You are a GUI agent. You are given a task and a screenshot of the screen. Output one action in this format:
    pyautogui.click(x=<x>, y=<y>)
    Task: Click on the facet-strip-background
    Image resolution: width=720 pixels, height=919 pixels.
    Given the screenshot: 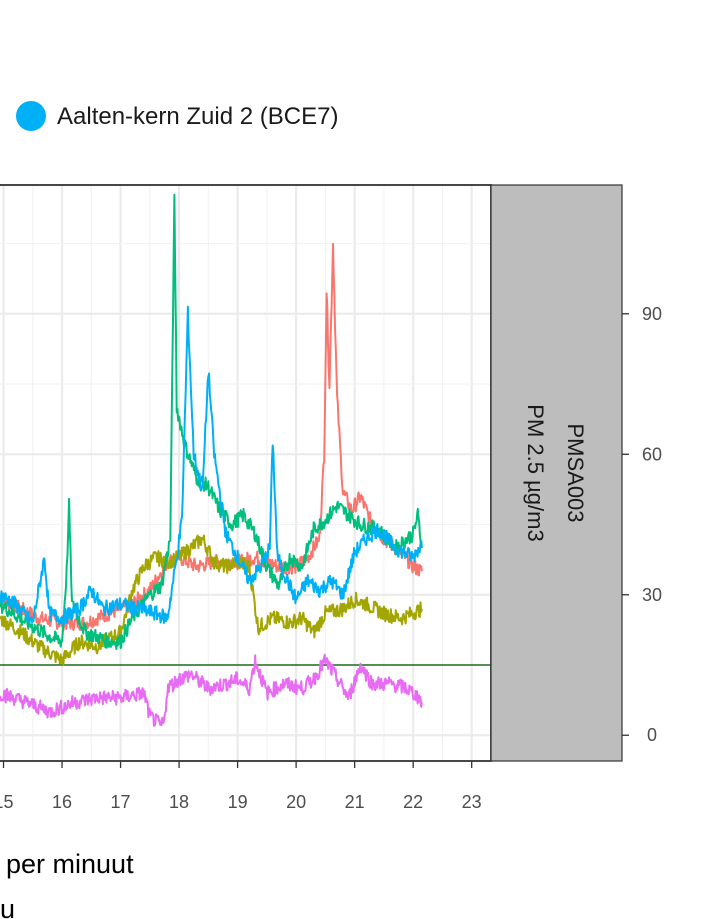 What is the action you would take?
    pyautogui.click(x=556, y=473)
    